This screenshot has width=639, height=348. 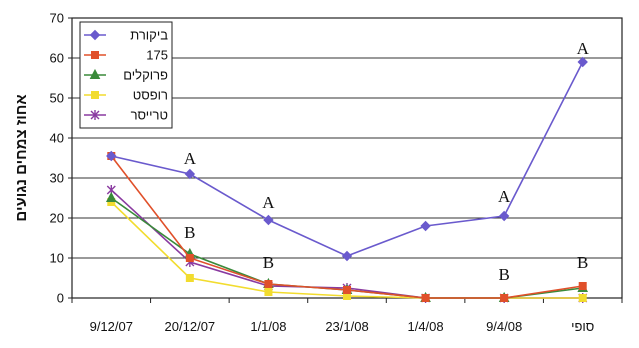 I want to click on y-tick-label: 50, so click(x=57, y=98).